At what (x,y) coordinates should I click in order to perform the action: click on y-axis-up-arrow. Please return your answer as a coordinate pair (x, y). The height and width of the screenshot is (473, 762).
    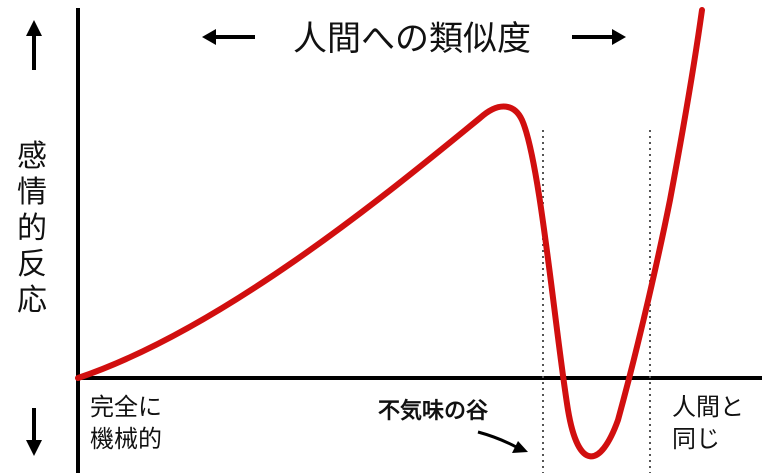
    Looking at the image, I should click on (34, 45).